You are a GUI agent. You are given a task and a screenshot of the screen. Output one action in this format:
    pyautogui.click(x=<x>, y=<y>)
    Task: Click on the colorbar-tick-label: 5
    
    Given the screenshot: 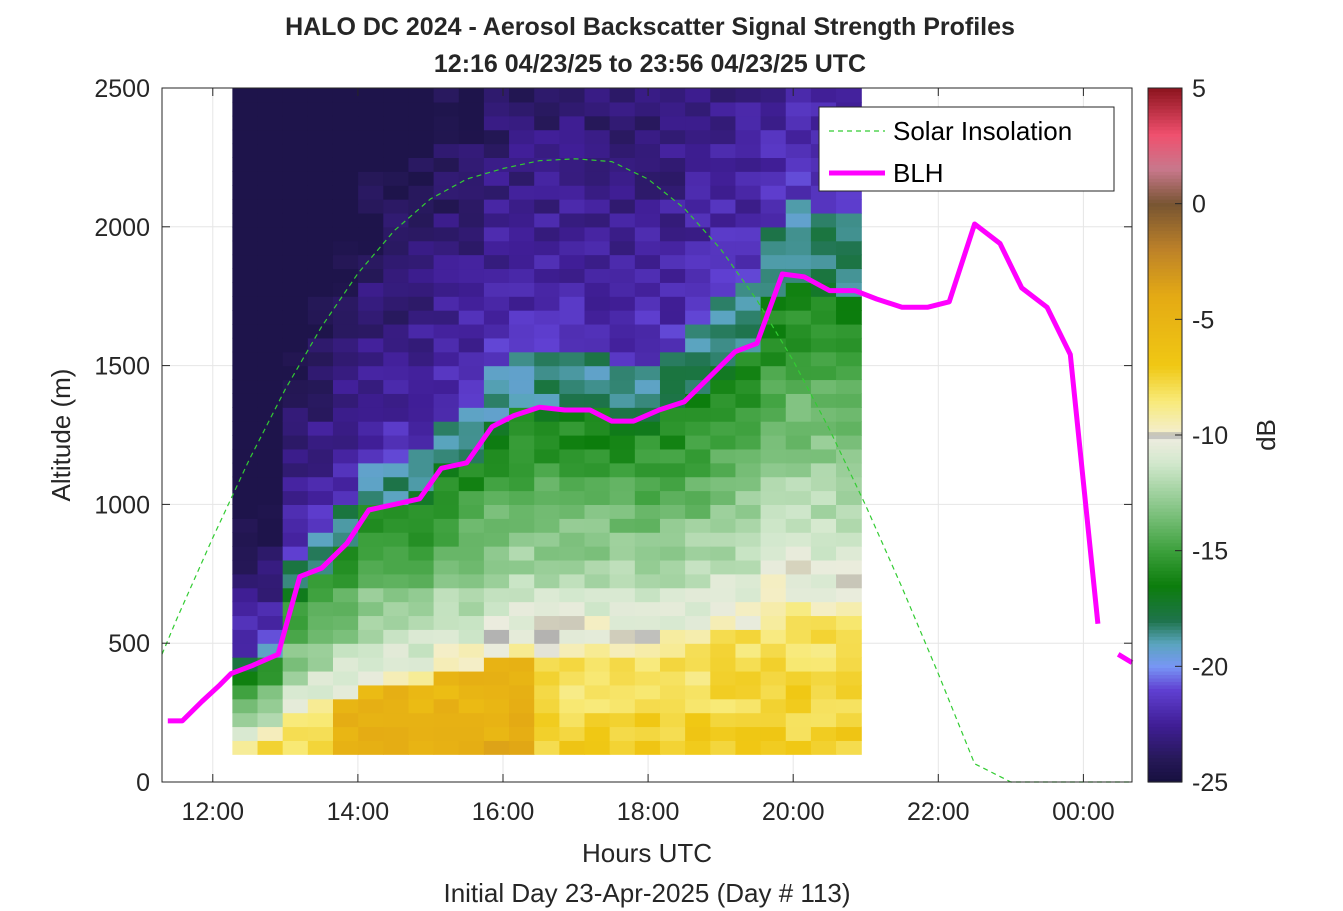 What is the action you would take?
    pyautogui.click(x=1199, y=89)
    